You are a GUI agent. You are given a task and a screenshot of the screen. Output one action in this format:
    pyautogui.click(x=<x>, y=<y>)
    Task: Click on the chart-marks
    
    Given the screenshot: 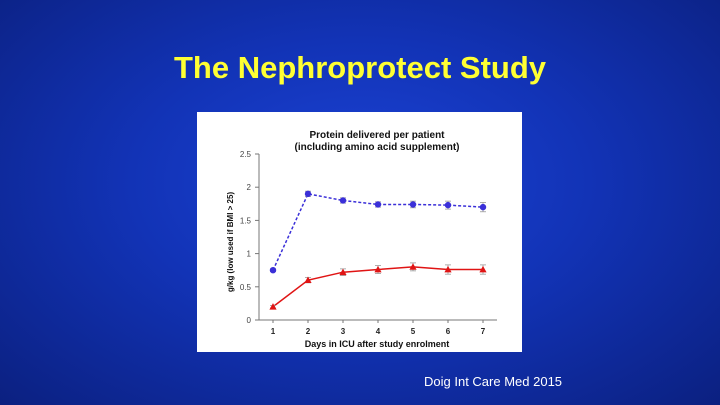 What is the action you would take?
    pyautogui.click(x=378, y=250)
    